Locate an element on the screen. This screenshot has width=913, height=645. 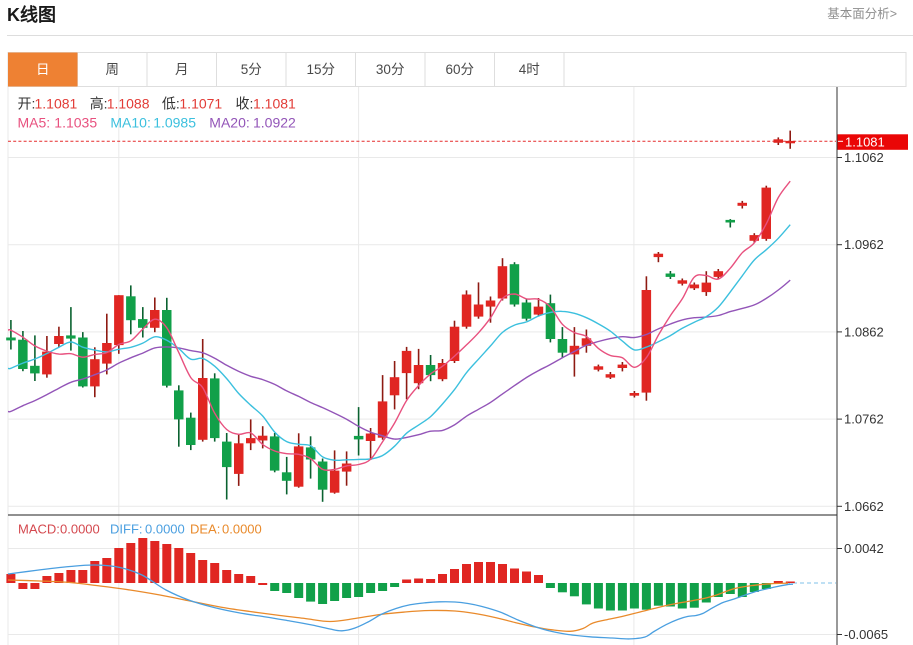
svg-text: 高: is located at coordinates (99, 104).